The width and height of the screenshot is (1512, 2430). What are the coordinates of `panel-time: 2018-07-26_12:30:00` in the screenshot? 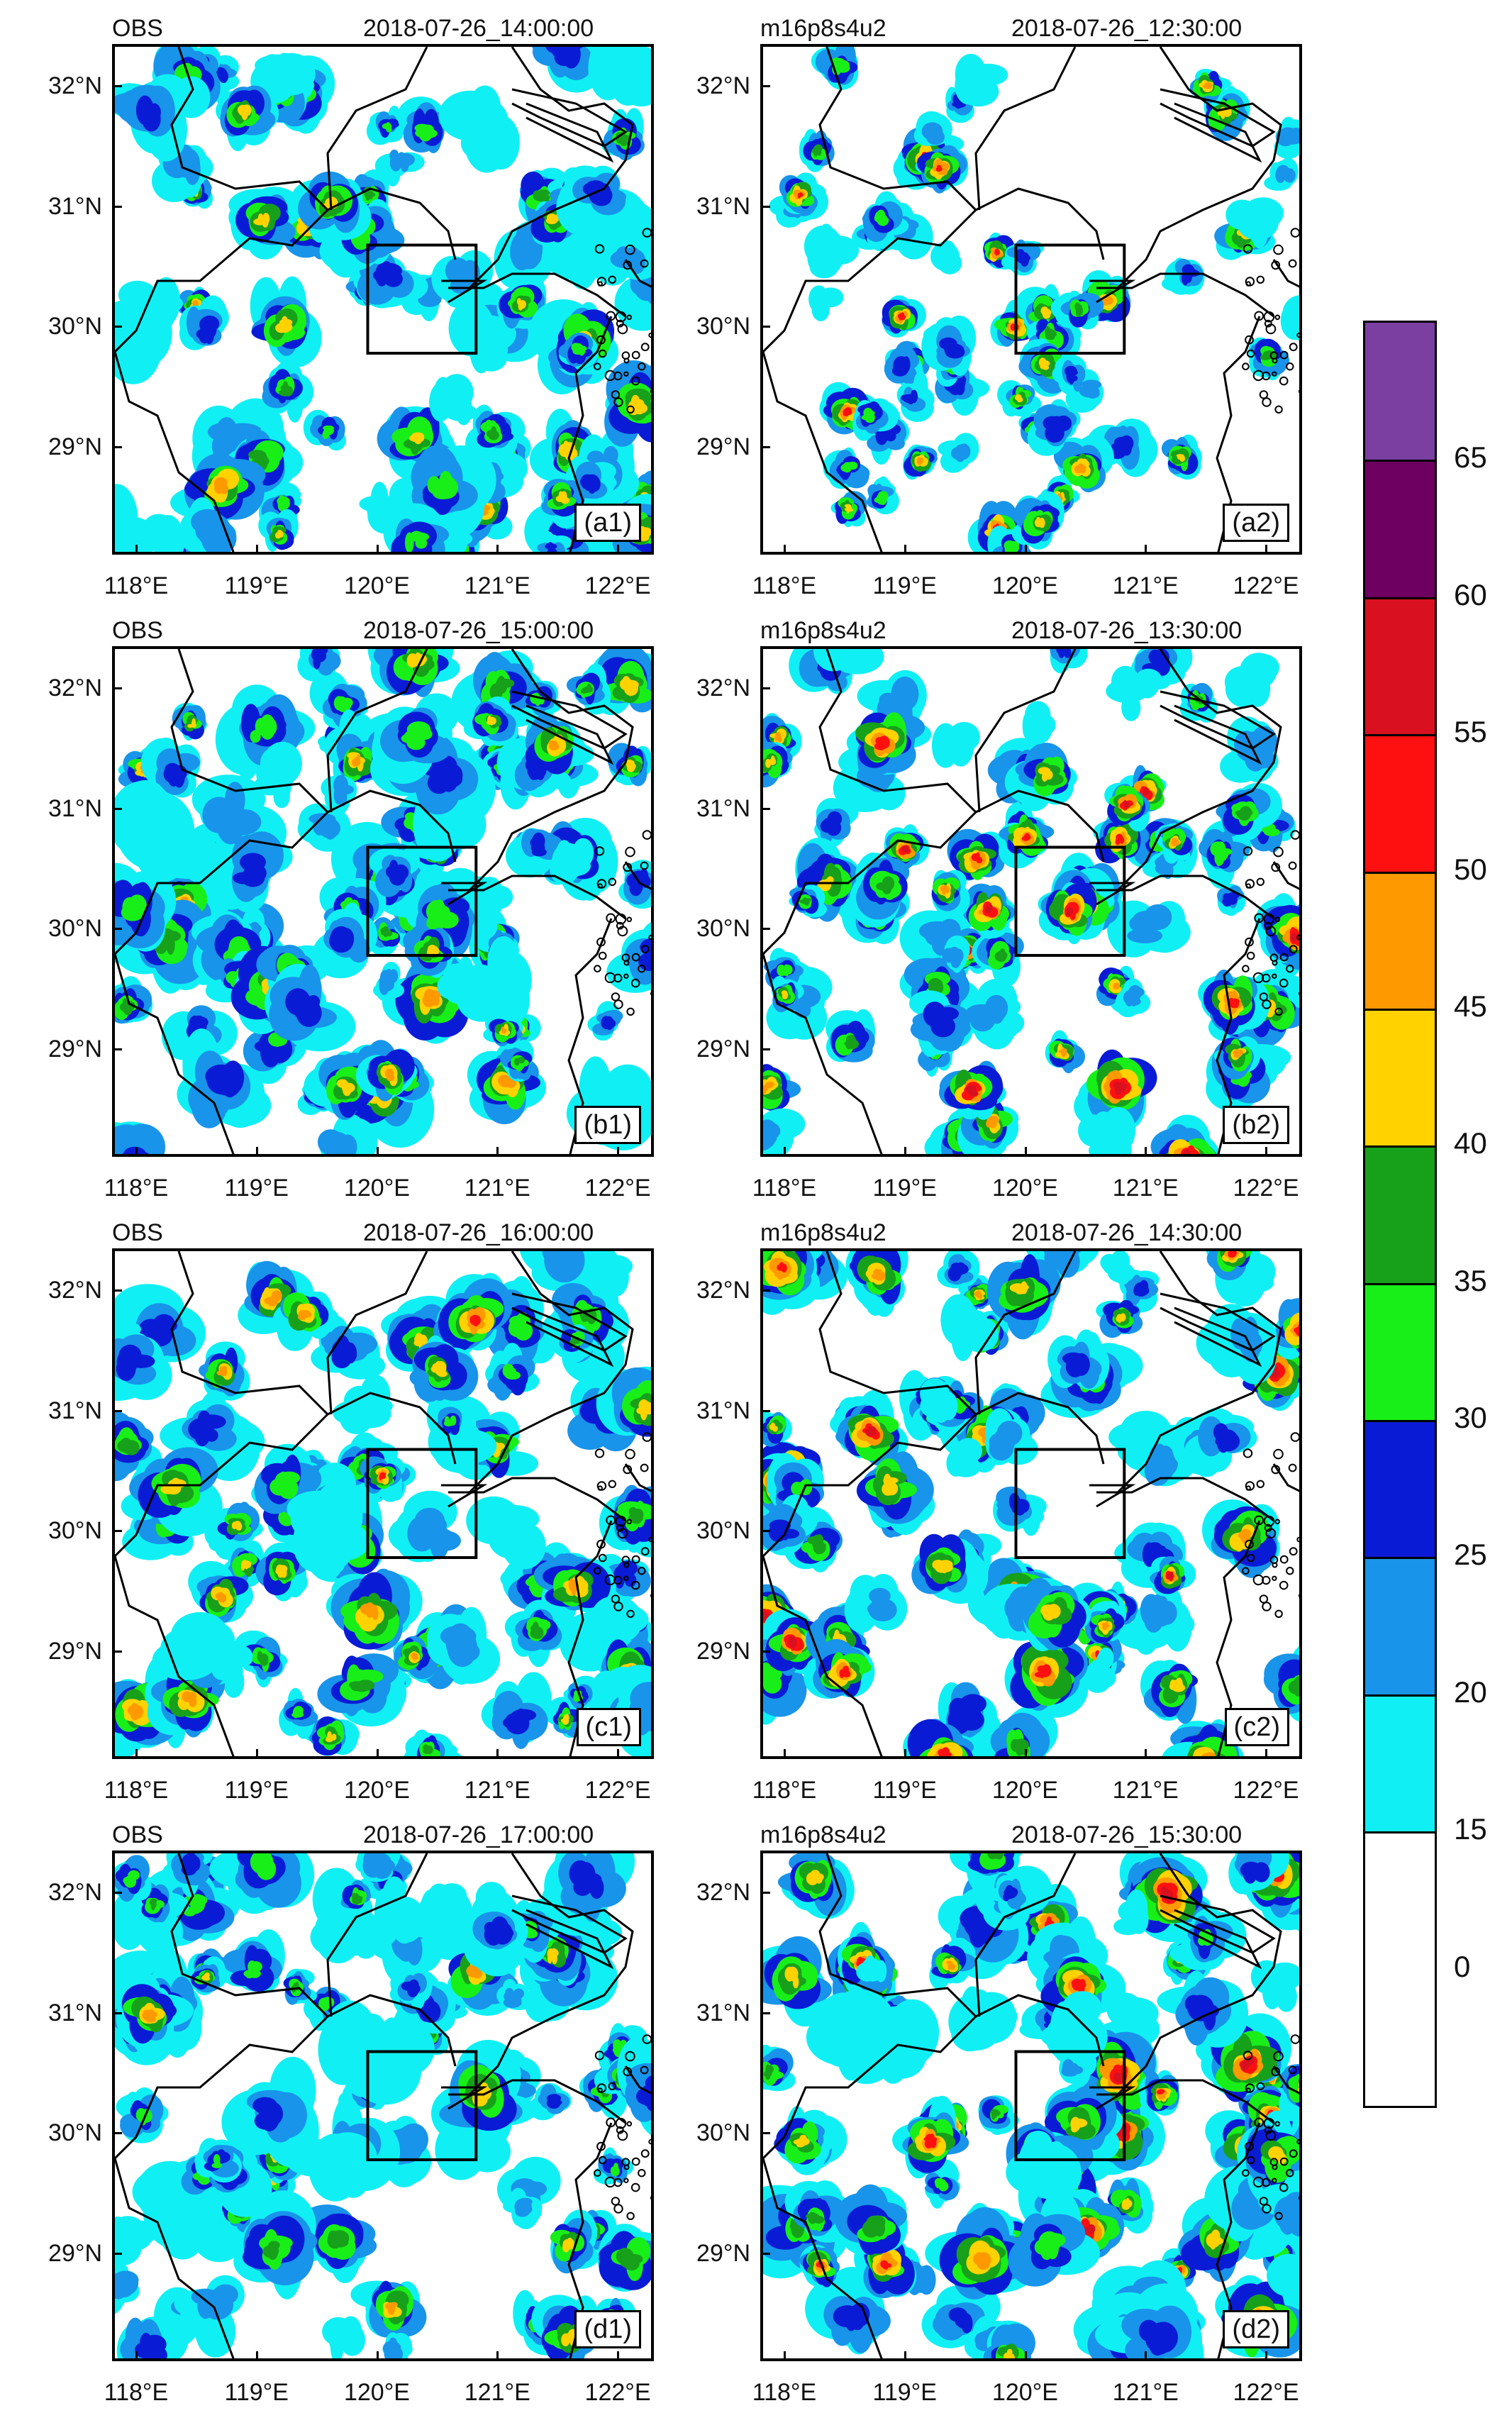 It's located at (1127, 29).